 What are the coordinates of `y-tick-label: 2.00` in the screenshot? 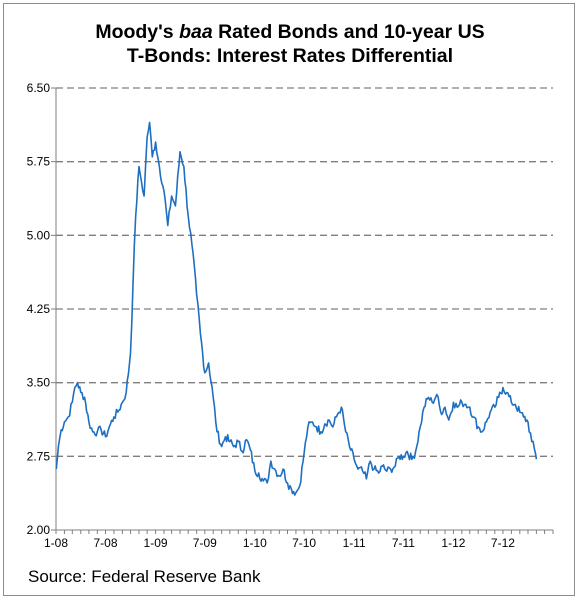 It's located at (39, 530).